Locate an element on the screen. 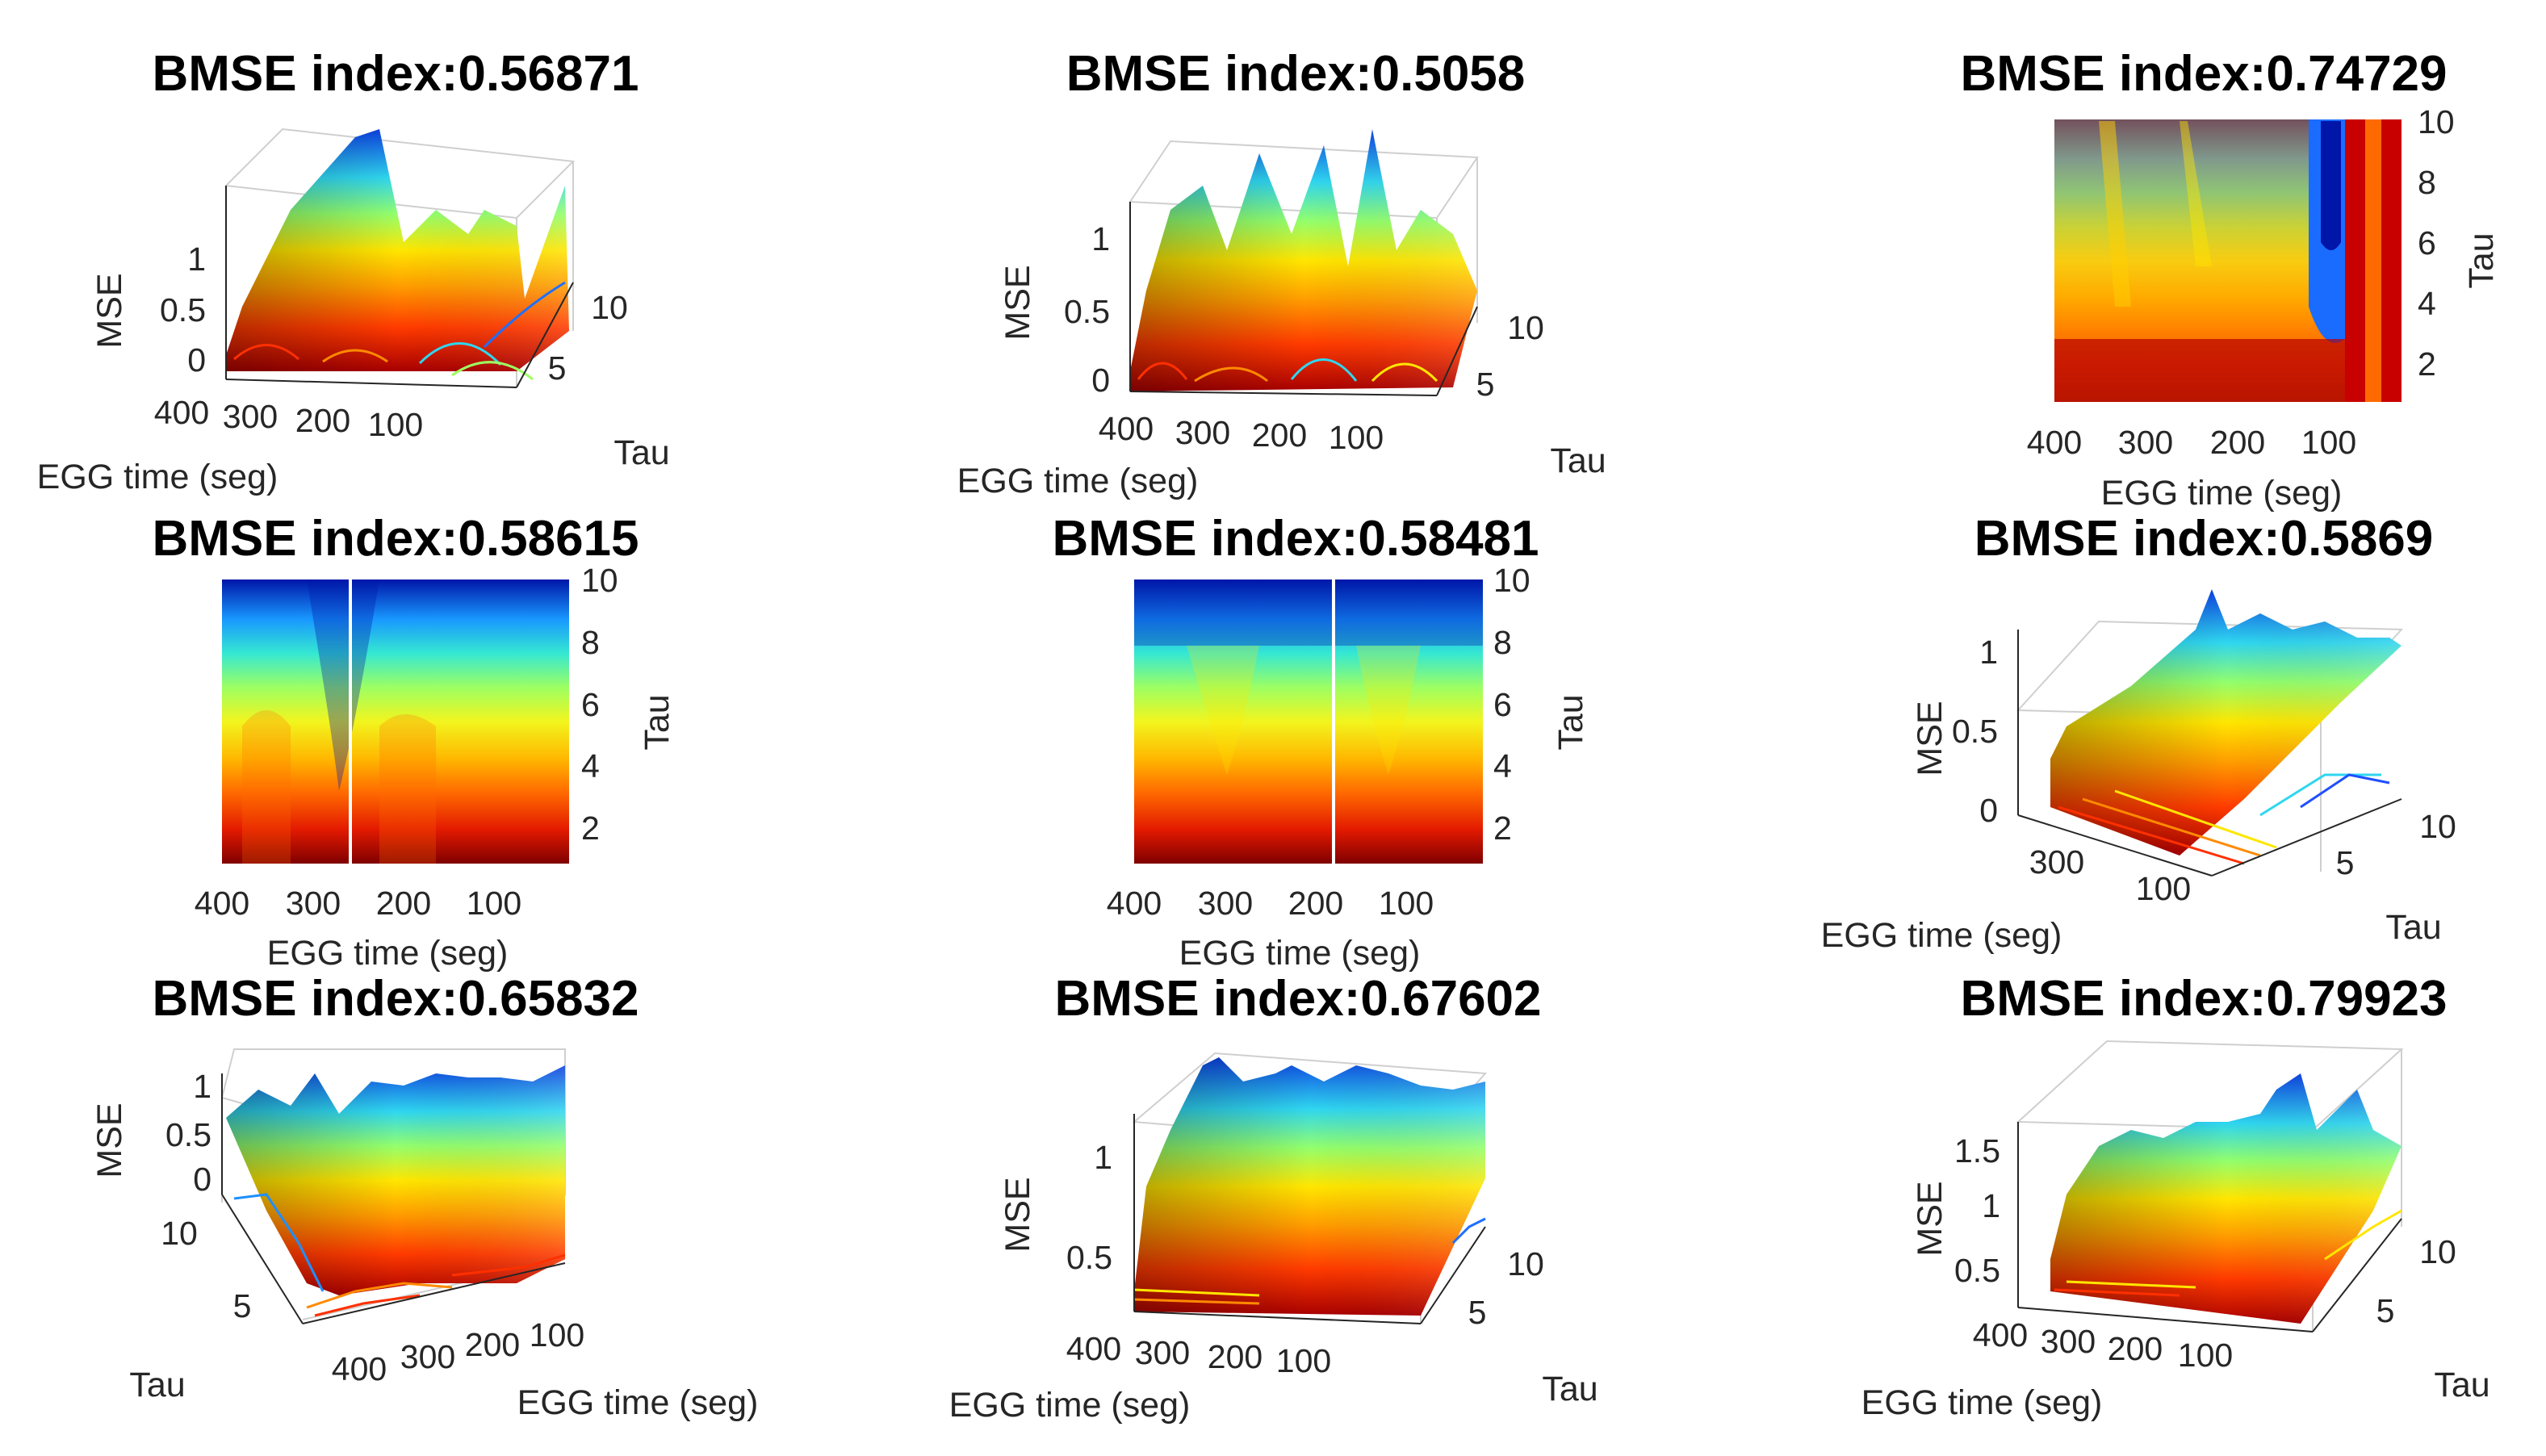  panel-title: BMSE index:0.79923 is located at coordinates (2204, 999).